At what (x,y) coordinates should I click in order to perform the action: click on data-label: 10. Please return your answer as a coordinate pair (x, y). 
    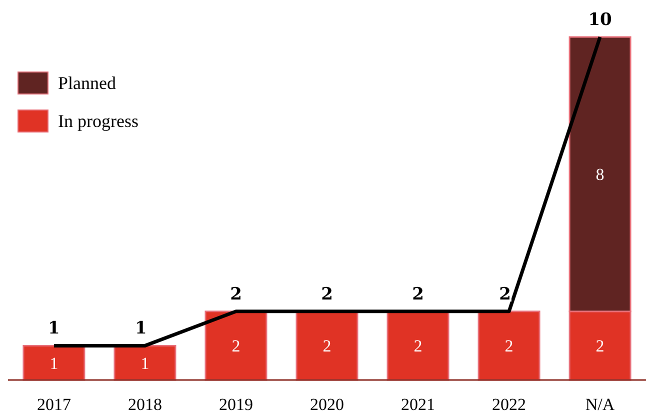
    Looking at the image, I should click on (600, 20).